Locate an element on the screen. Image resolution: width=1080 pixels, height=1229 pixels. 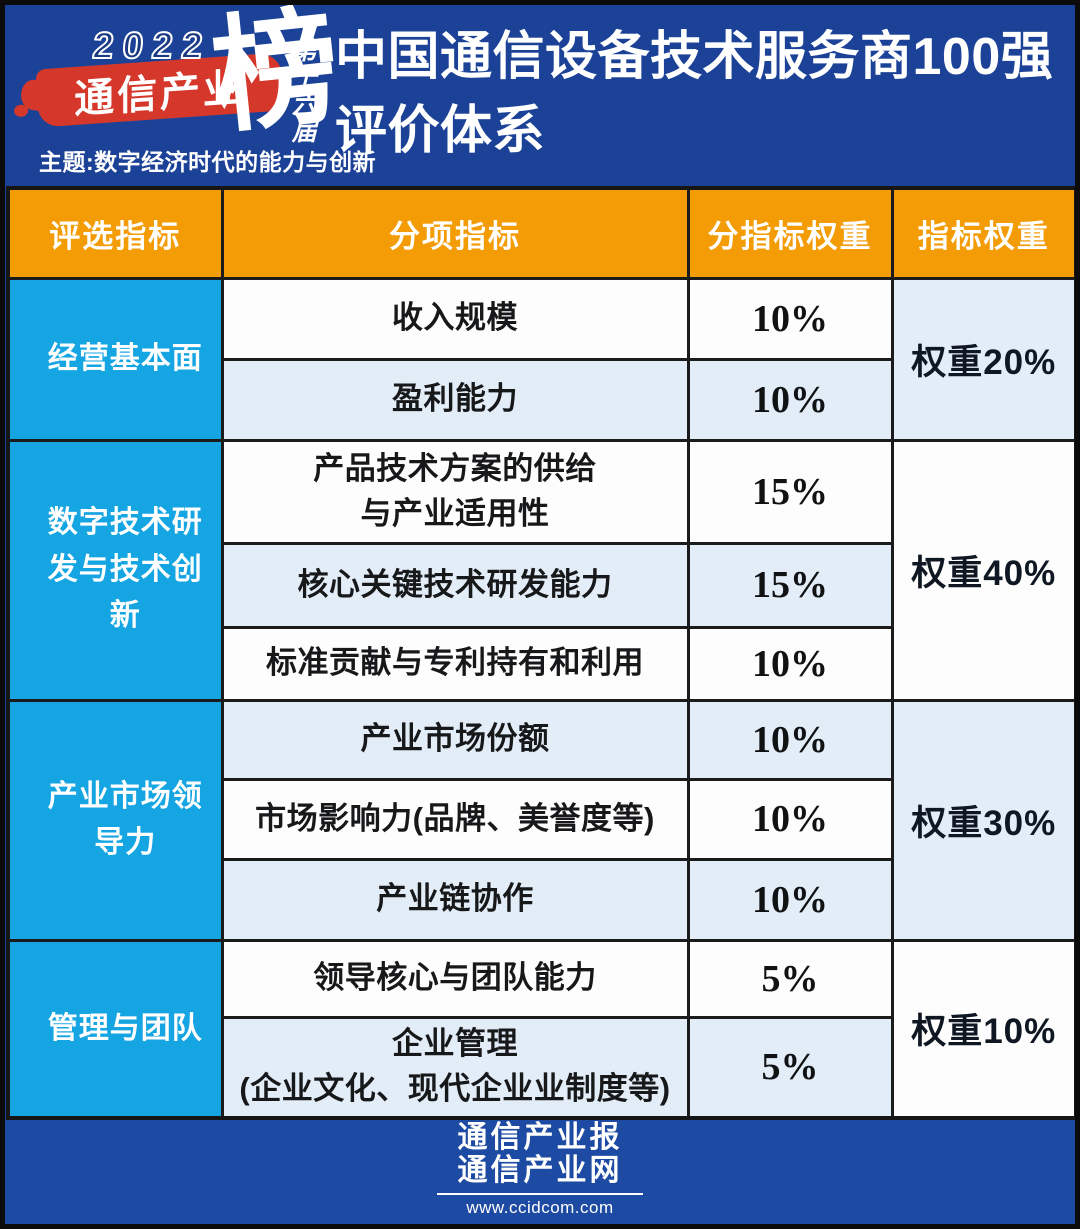
column-header-criteria: 评选指标 is located at coordinates (115, 233).